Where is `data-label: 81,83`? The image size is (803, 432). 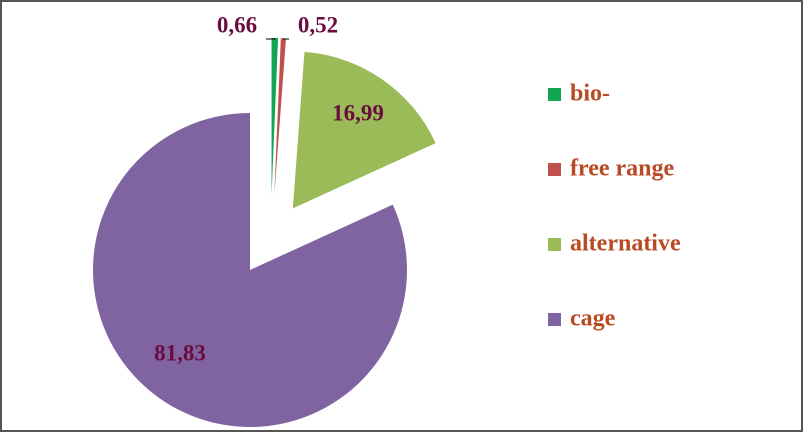
data-label: 81,83 is located at coordinates (180, 352).